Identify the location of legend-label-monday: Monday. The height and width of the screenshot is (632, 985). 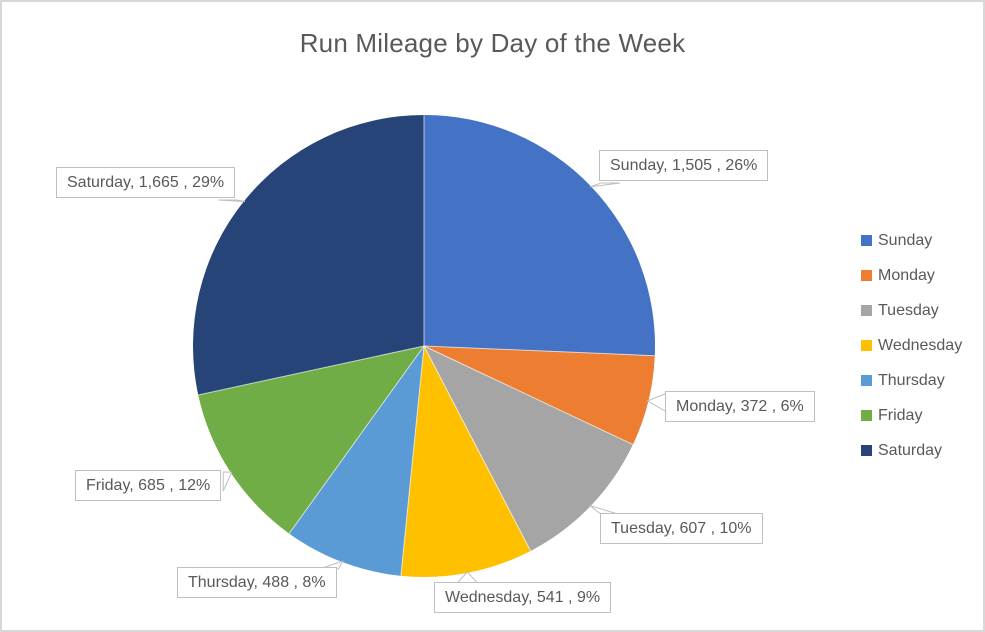
(906, 275).